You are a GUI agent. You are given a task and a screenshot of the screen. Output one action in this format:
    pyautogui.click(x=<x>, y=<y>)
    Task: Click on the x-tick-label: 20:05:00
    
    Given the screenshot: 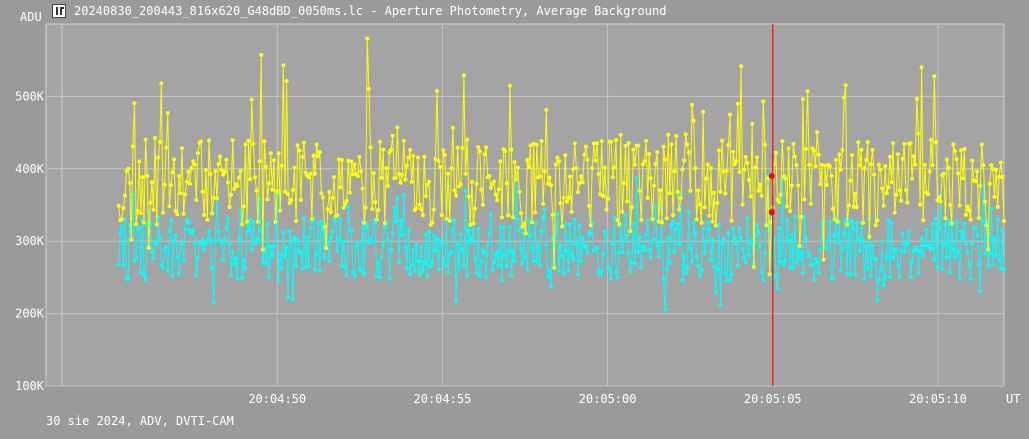 What is the action you would take?
    pyautogui.click(x=608, y=399)
    